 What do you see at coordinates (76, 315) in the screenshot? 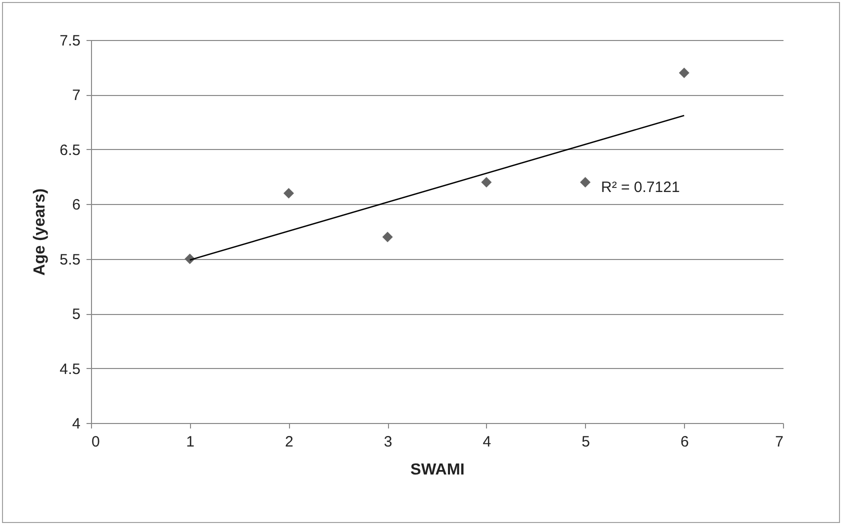
I see `y-tick-label: 5` at bounding box center [76, 315].